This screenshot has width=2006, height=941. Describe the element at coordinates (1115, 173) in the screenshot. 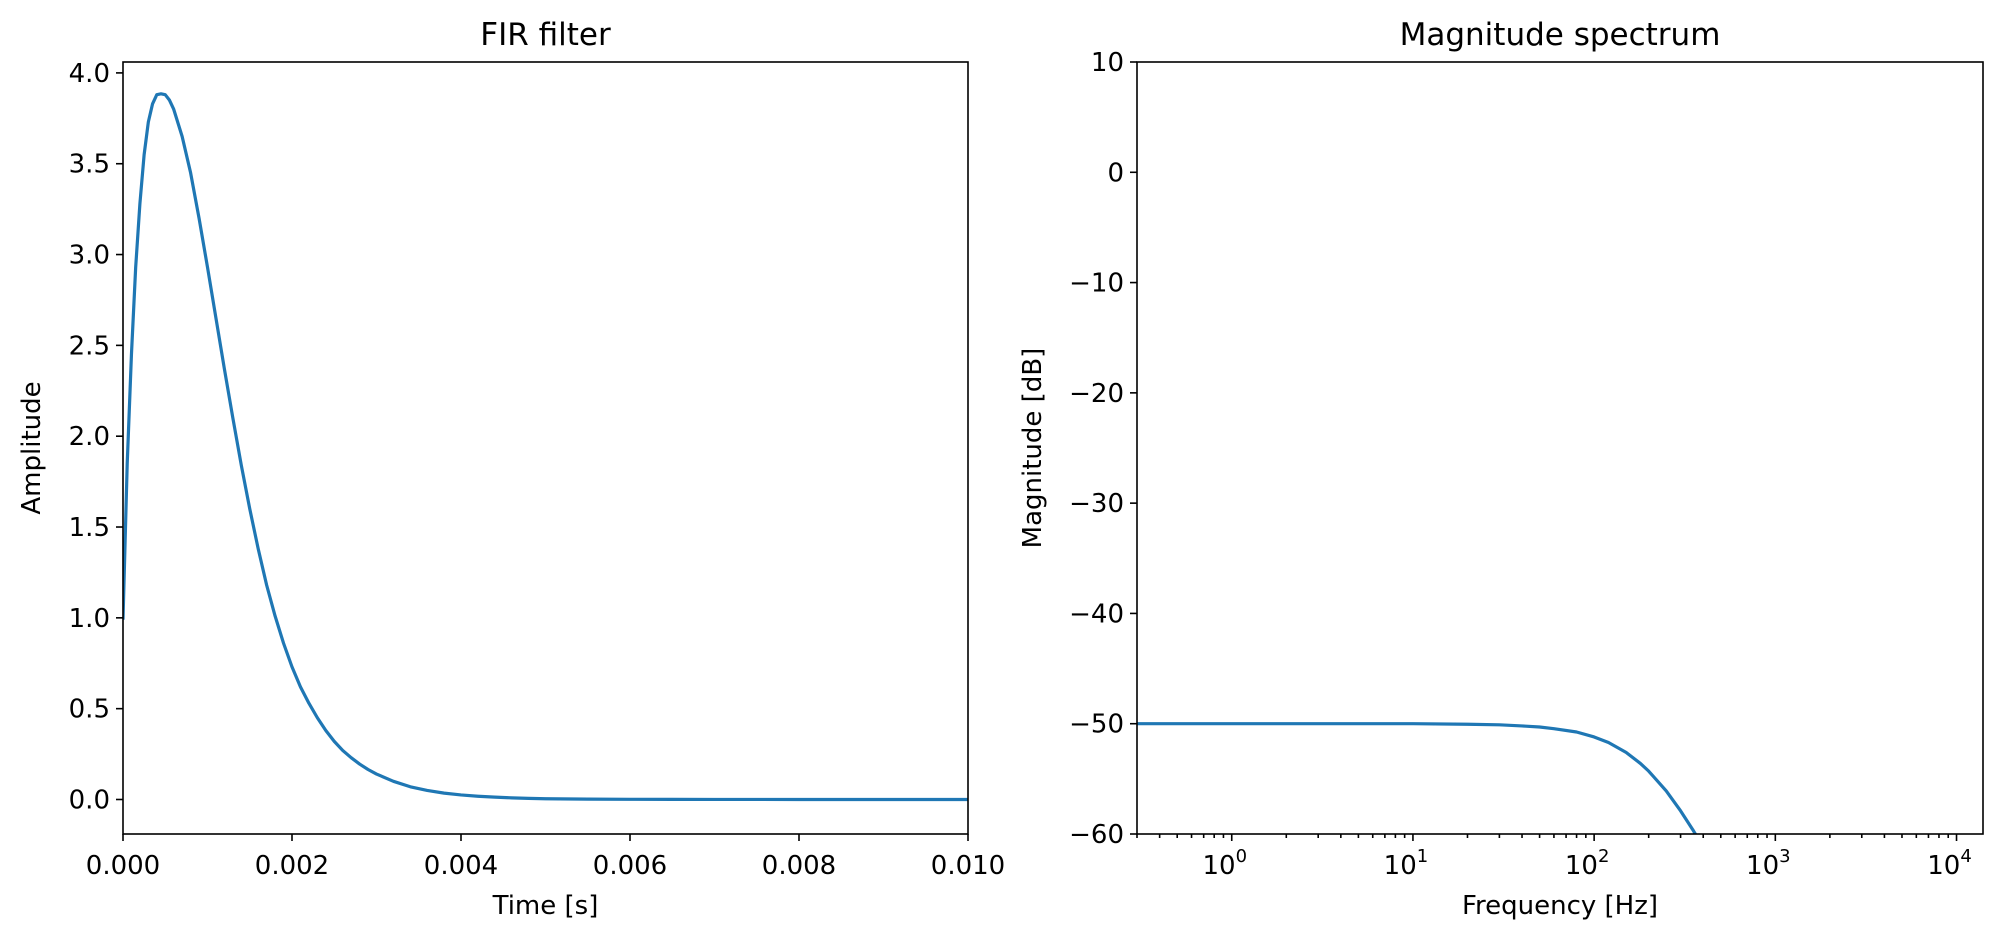

I see `magnitude-spectrum-y-tick-label-1: 0` at that location.